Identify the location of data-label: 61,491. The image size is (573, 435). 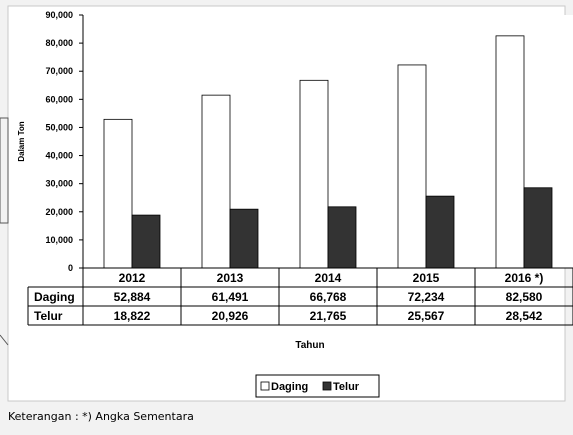
(230, 297).